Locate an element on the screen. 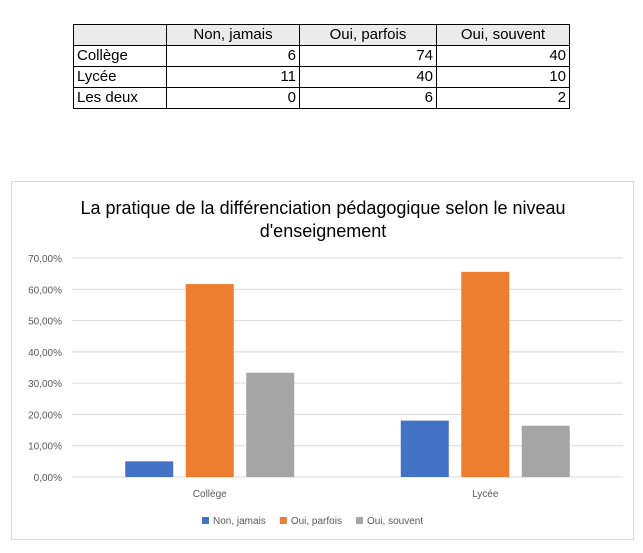 This screenshot has width=643, height=553. row-label: Lycée is located at coordinates (120, 77).